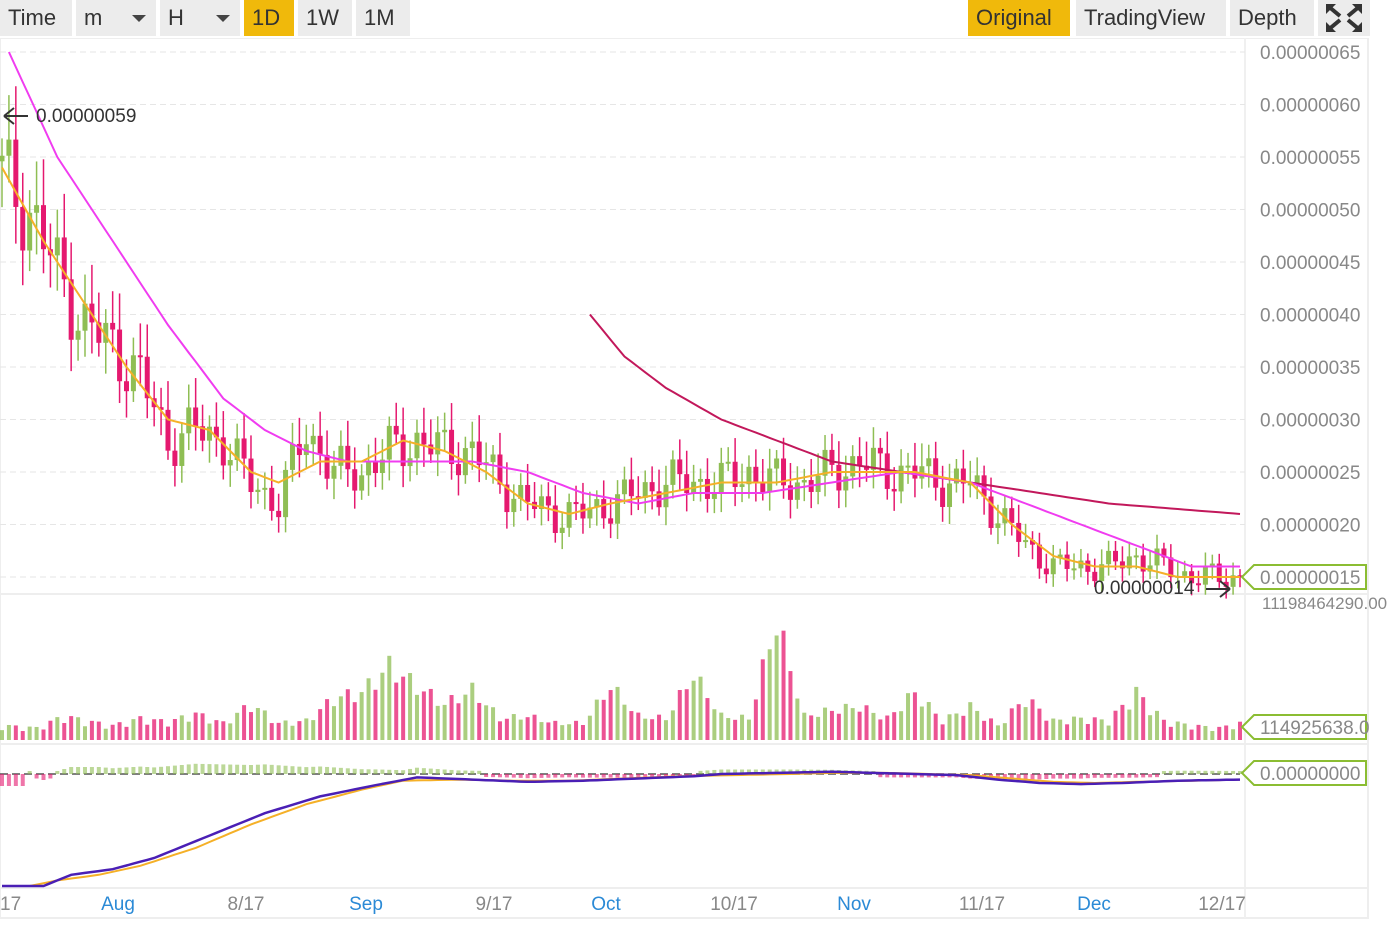 The height and width of the screenshot is (928, 1390). I want to click on time-axis-label: Dec, so click(1094, 904).